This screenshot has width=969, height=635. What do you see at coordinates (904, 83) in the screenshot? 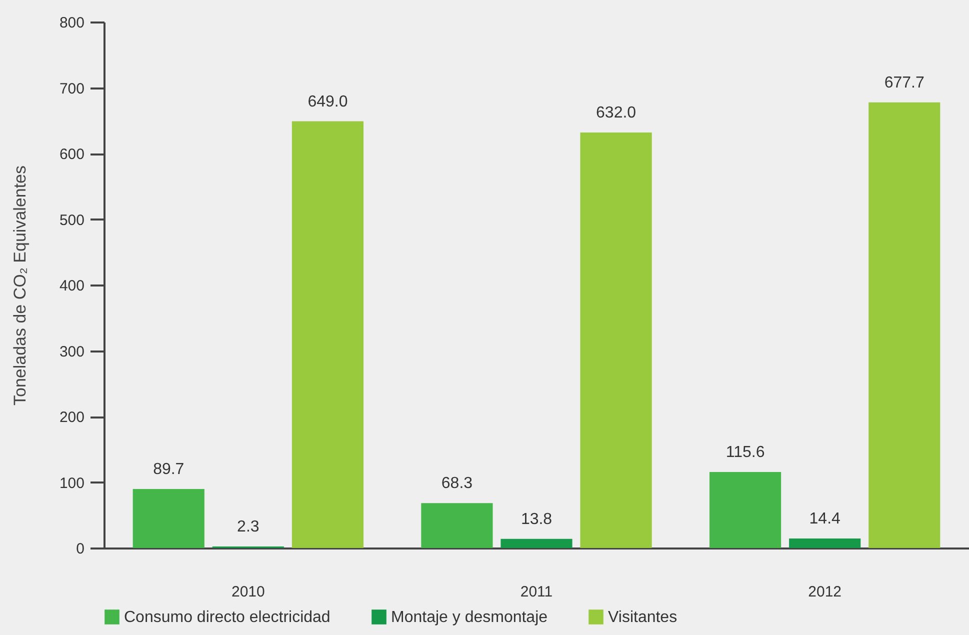
I see `data-label: 677.7` at bounding box center [904, 83].